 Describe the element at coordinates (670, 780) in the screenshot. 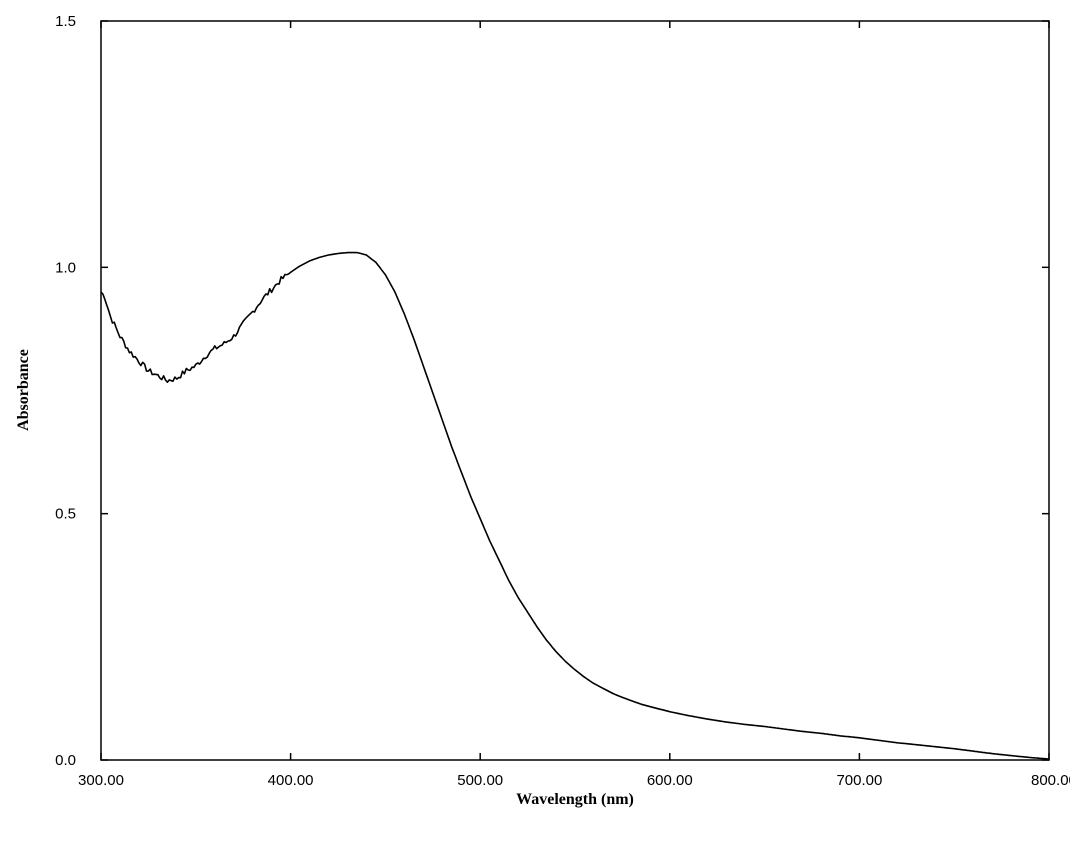

I see `x-tick-label: 600.00` at that location.